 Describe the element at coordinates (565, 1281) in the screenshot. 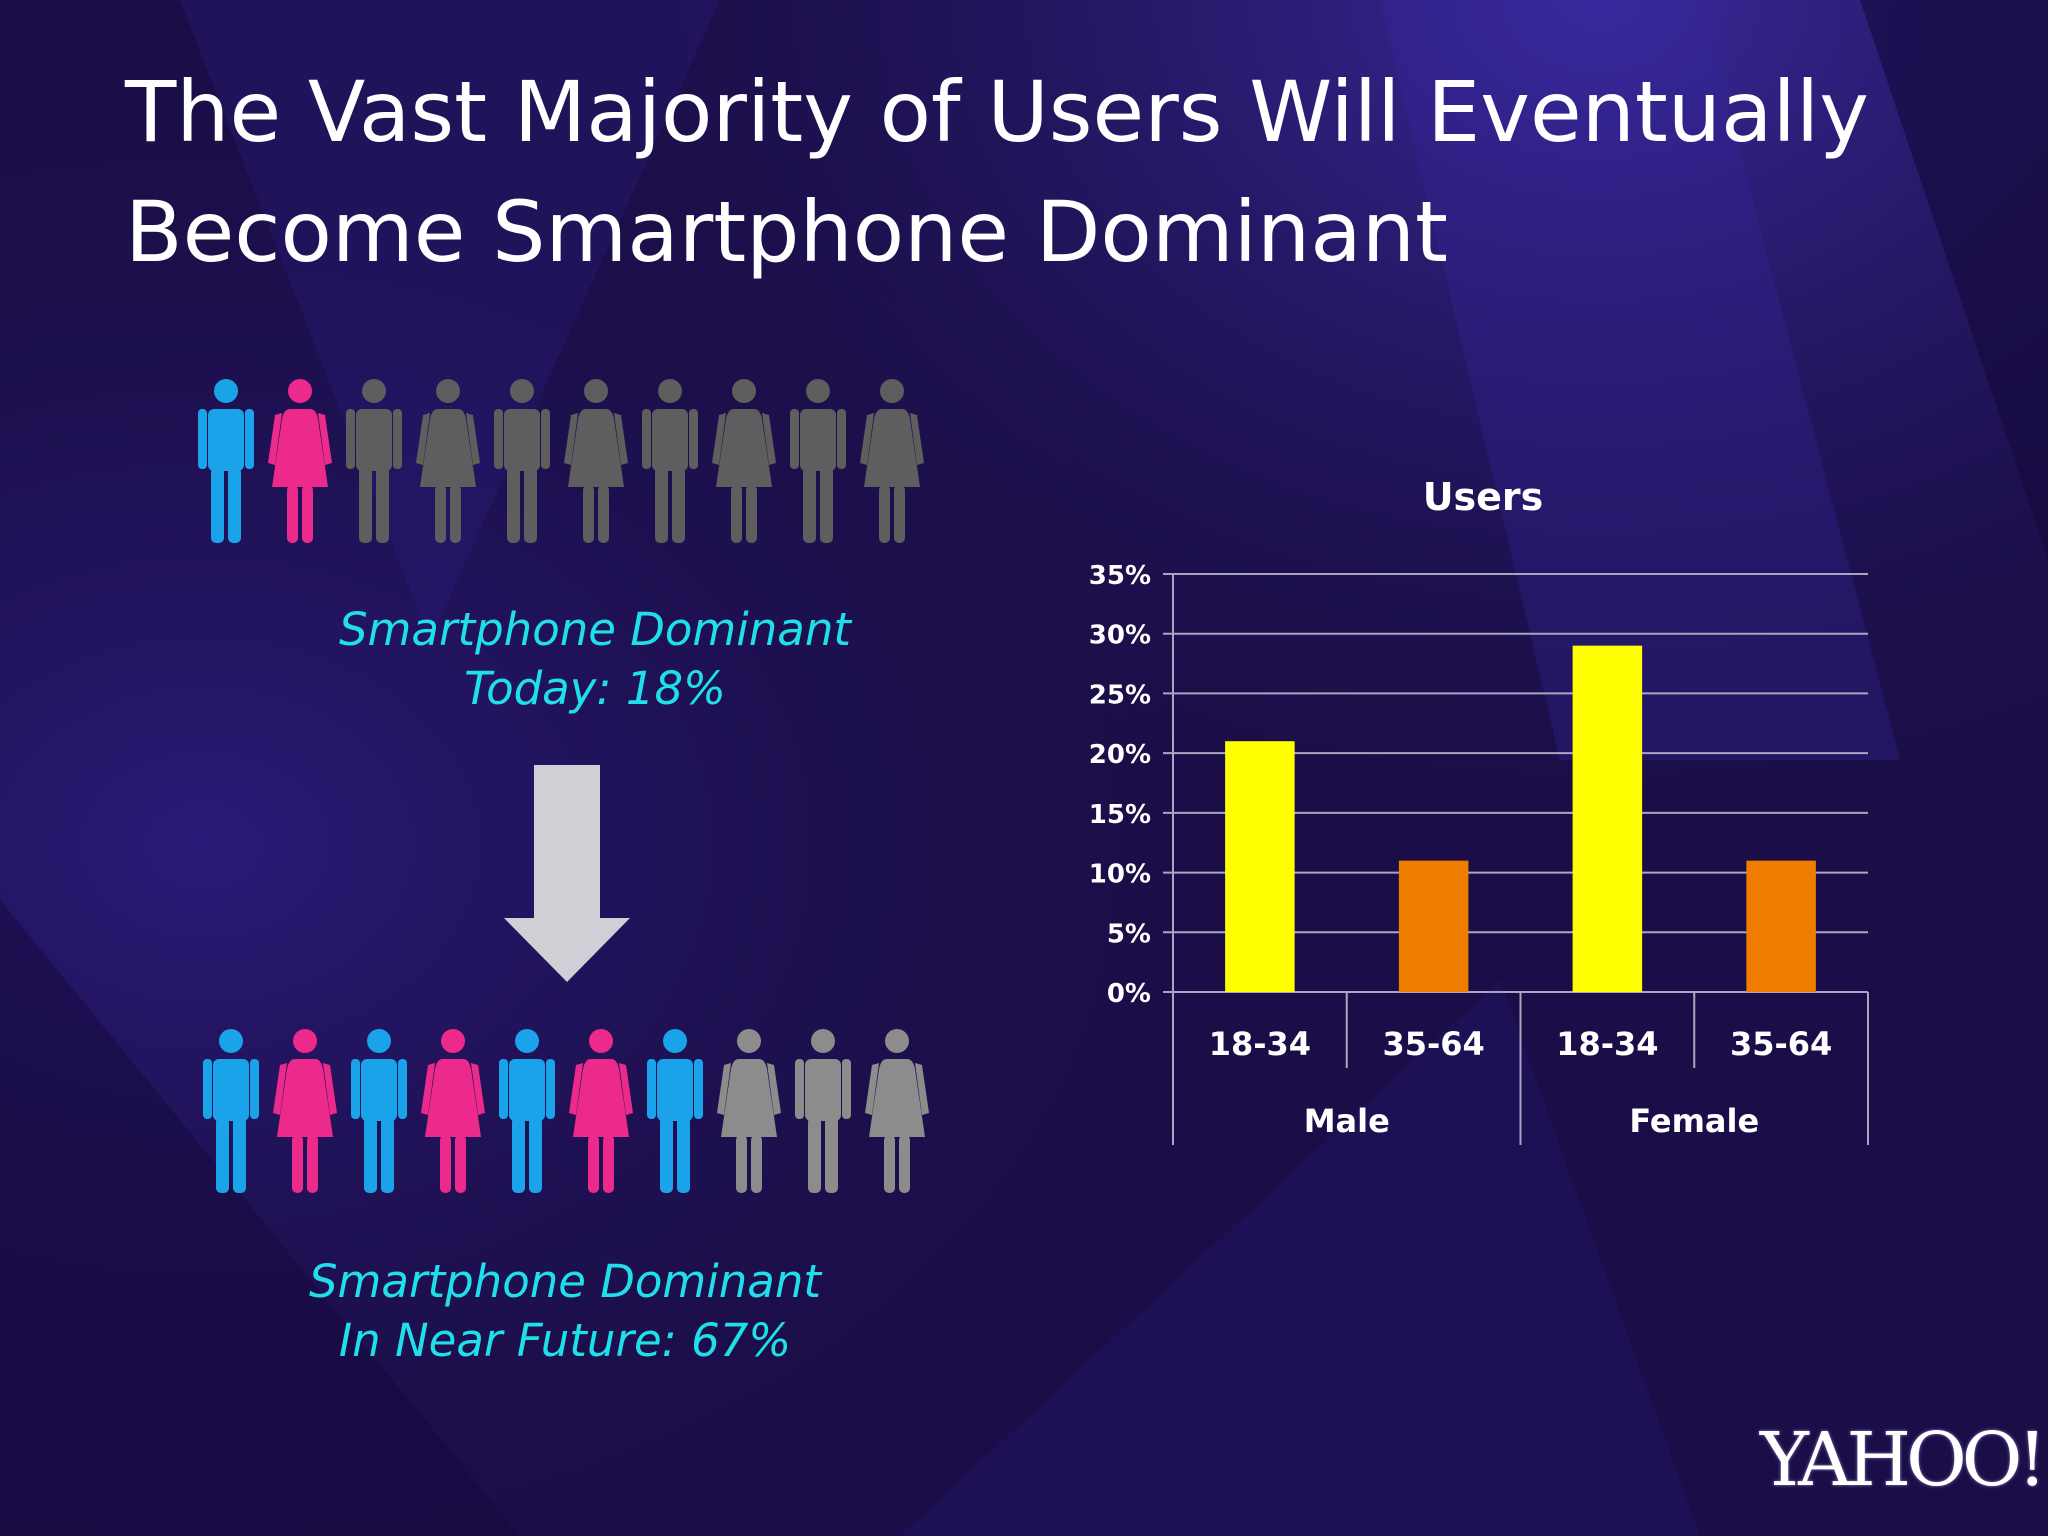

I see `future-caption-line-1: Smartphone Dominant` at that location.